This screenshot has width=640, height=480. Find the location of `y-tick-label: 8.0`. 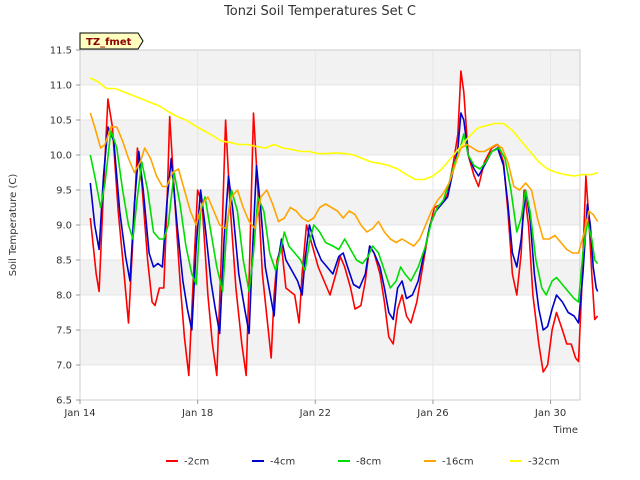

y-tick-label: 8.0 is located at coordinates (64, 296).